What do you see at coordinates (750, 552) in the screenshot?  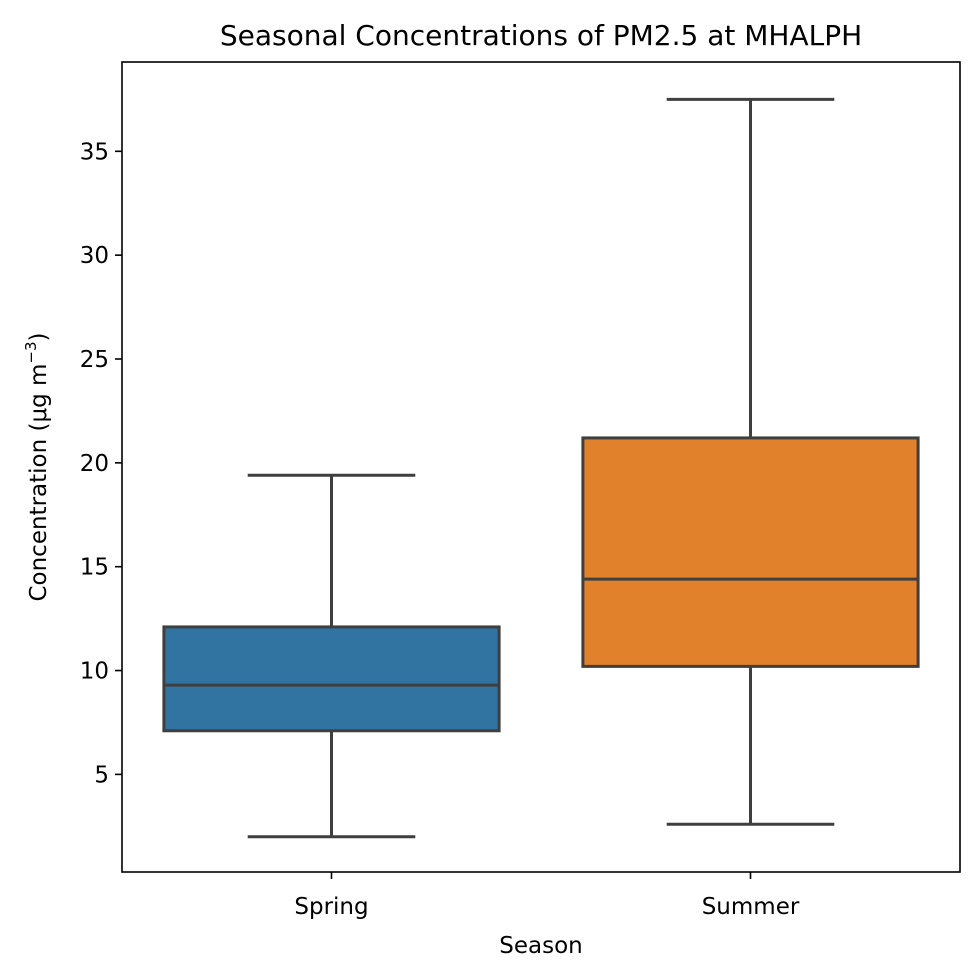 I see `iqr-box-summer` at bounding box center [750, 552].